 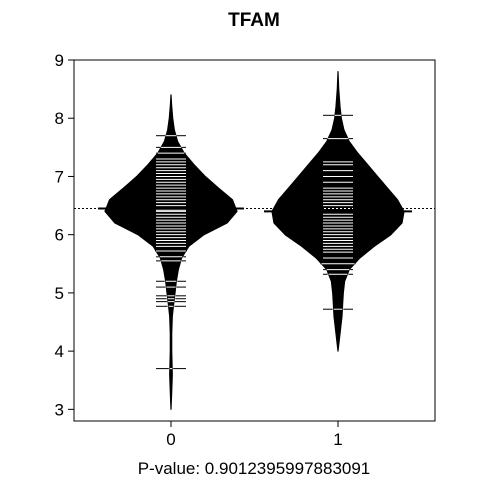 What do you see at coordinates (59, 409) in the screenshot?
I see `y-tick-label: 3` at bounding box center [59, 409].